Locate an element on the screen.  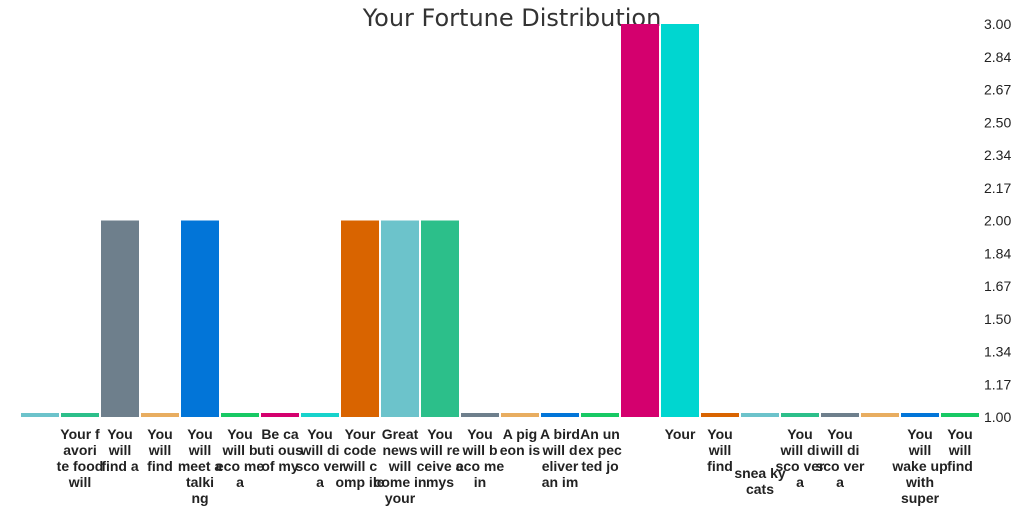
x-tick-label: Be ca uti ous of my is located at coordinates (280, 450).